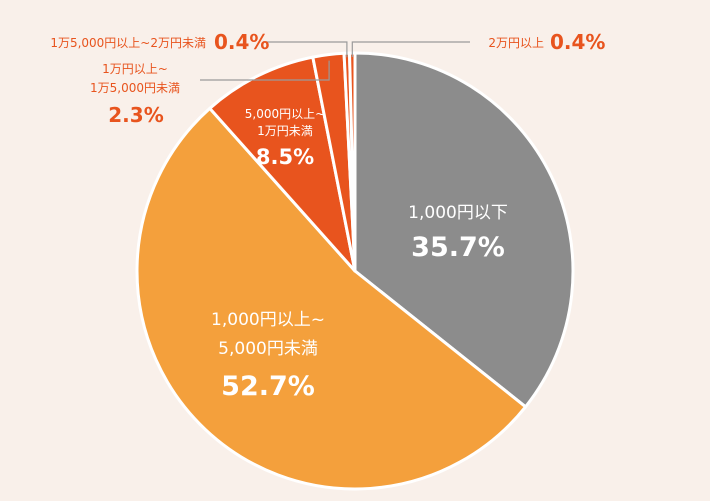 The width and height of the screenshot is (710, 501). Describe the element at coordinates (577, 42) in the screenshot. I see `slice-value-20000-above: 0.4%` at that location.